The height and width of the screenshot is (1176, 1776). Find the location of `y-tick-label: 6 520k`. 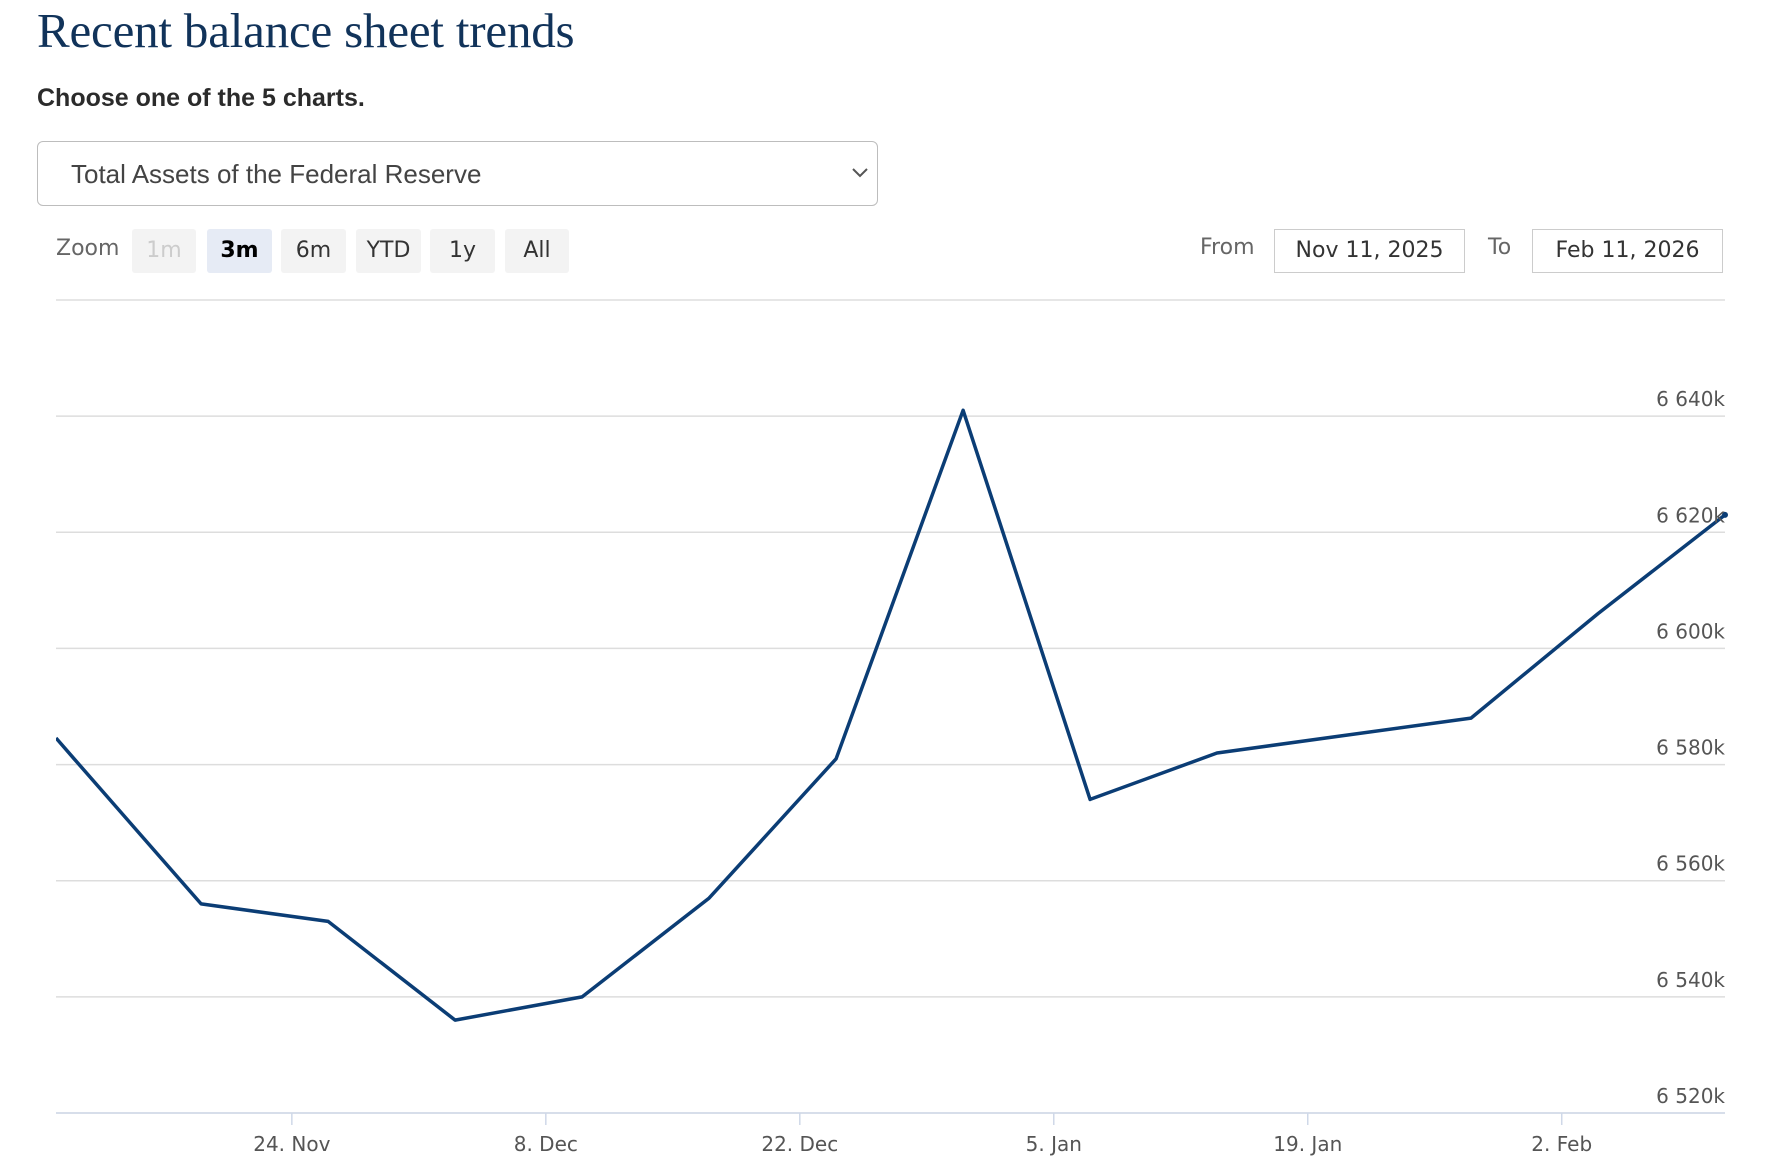

y-tick-label: 6 520k is located at coordinates (1690, 1096).